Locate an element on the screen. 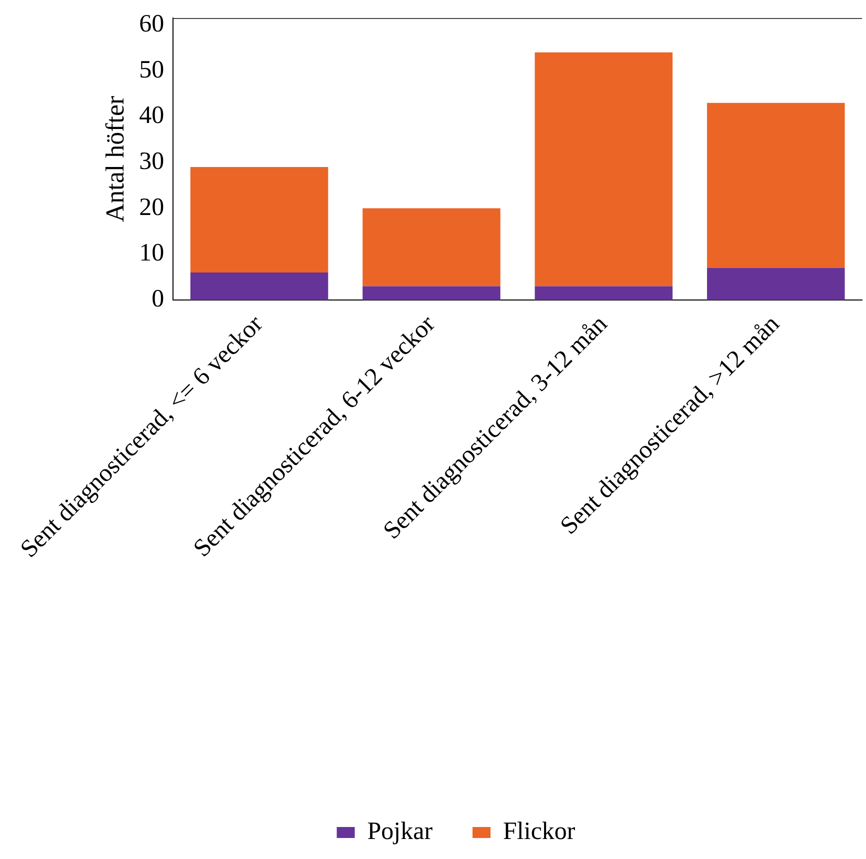 Image resolution: width=866 pixels, height=859 pixels. y-tick-label: 0 is located at coordinates (158, 299).